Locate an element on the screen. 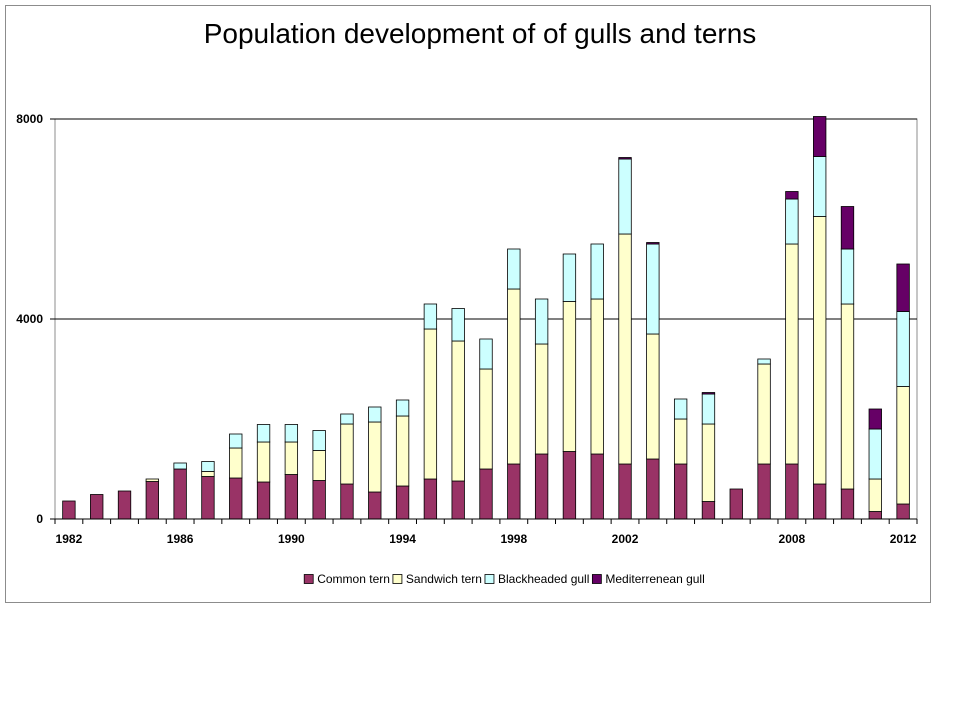 The height and width of the screenshot is (720, 960). bar-segment-1-1988 is located at coordinates (236, 463).